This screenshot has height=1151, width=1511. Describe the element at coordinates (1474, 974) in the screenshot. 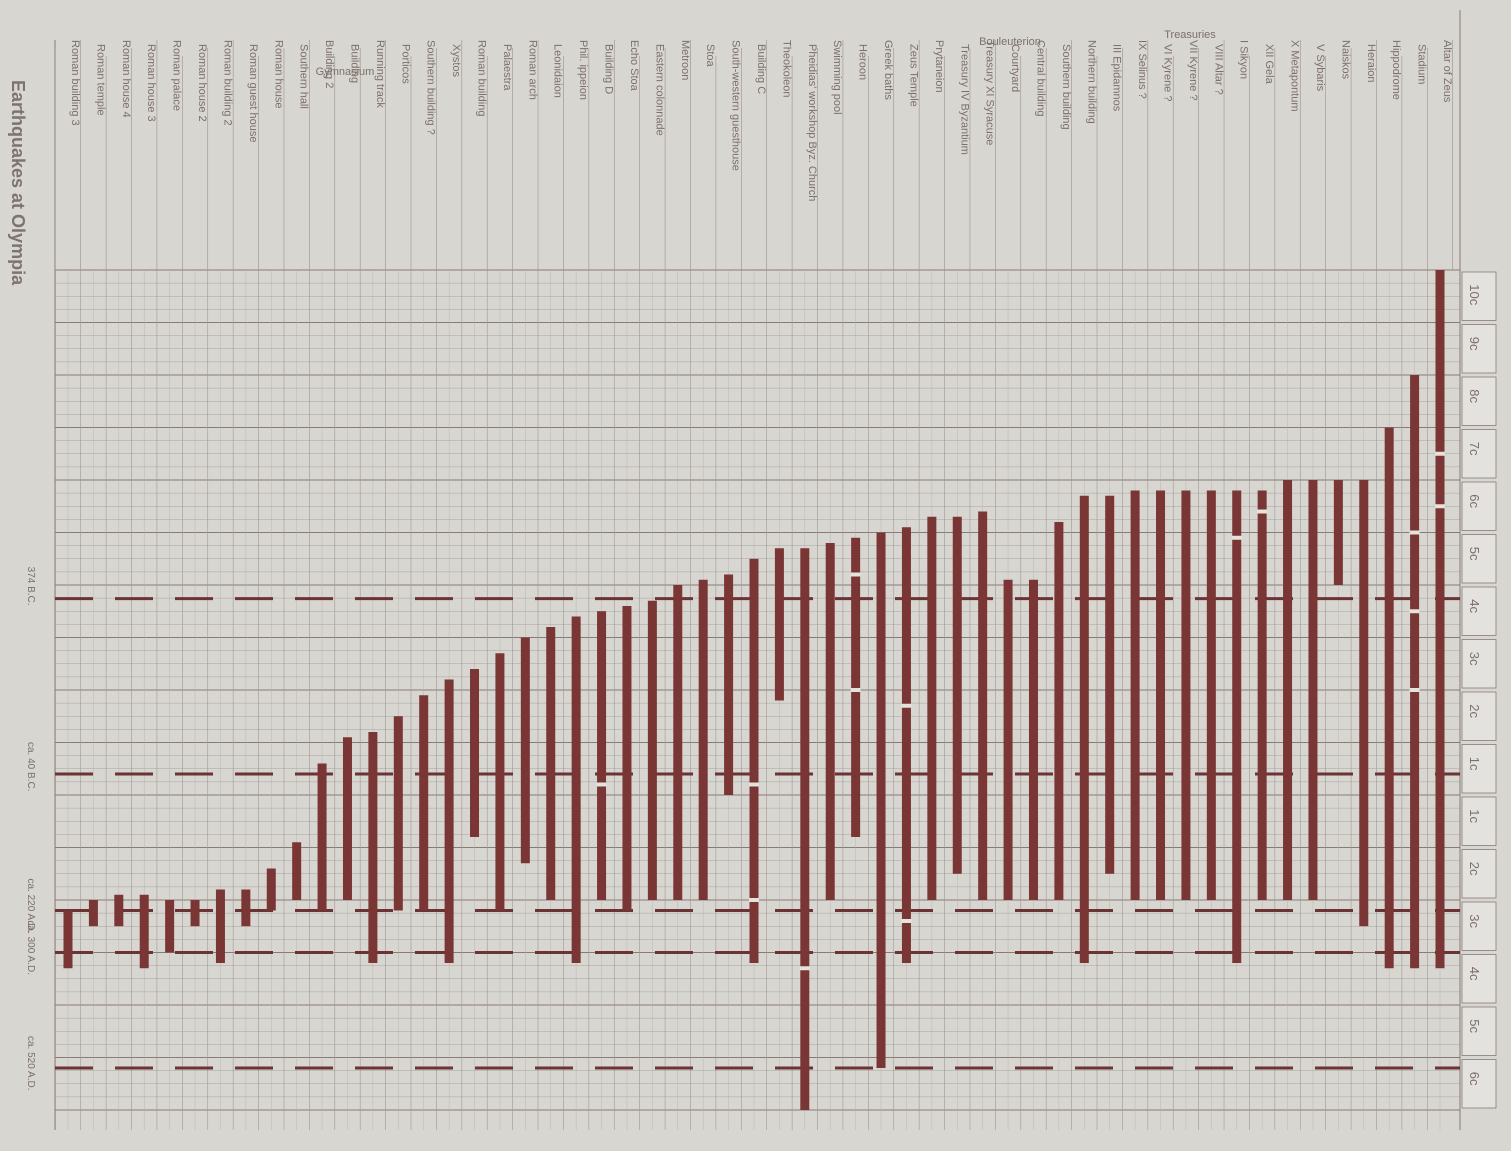

I see `century-label: 4c` at that location.